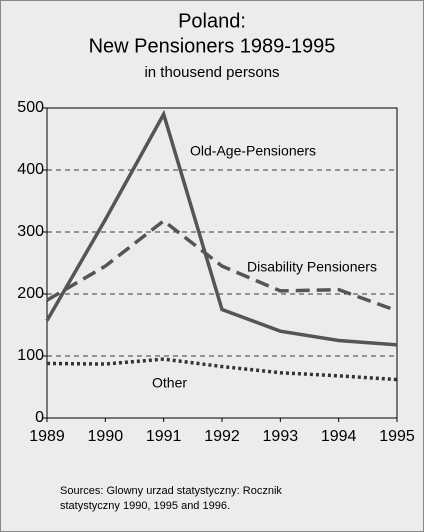 The height and width of the screenshot is (532, 424). I want to click on x-tick-label: 1995, so click(397, 436).